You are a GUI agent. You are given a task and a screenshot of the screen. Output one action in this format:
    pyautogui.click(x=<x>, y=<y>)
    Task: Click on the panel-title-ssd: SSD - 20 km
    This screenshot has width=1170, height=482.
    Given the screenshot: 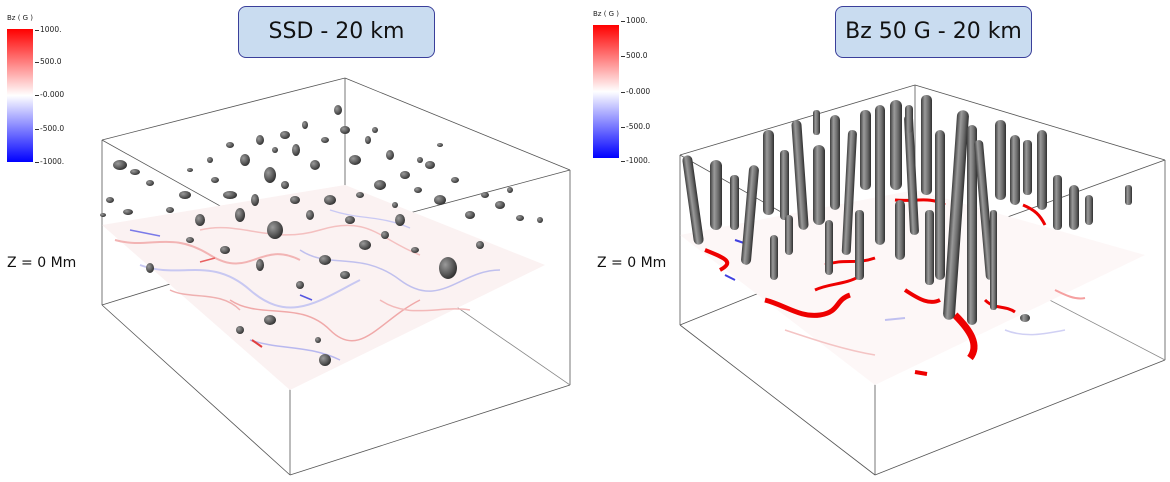 What is the action you would take?
    pyautogui.click(x=336, y=32)
    